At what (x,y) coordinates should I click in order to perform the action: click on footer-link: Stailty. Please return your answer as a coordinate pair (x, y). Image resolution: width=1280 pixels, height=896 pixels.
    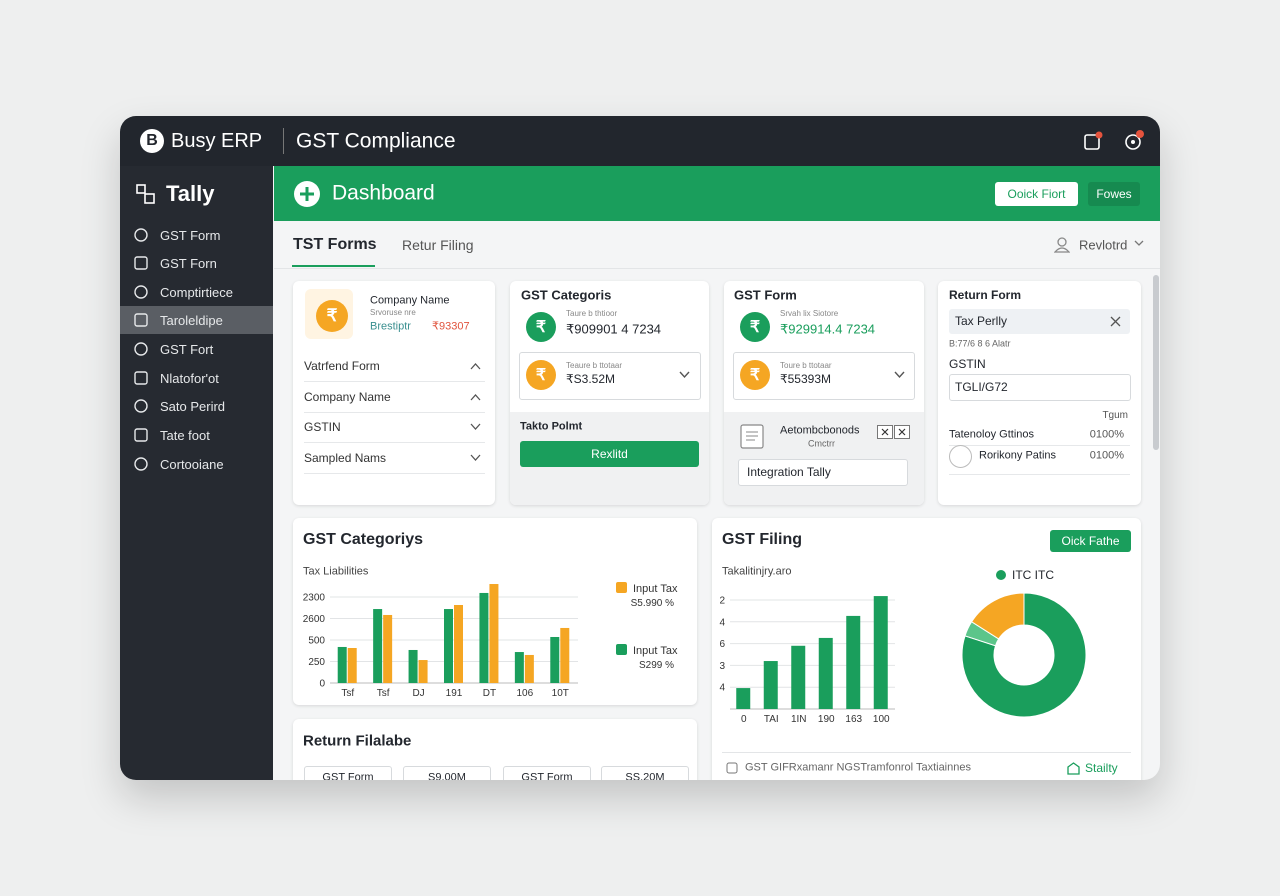
    Looking at the image, I should click on (1101, 768).